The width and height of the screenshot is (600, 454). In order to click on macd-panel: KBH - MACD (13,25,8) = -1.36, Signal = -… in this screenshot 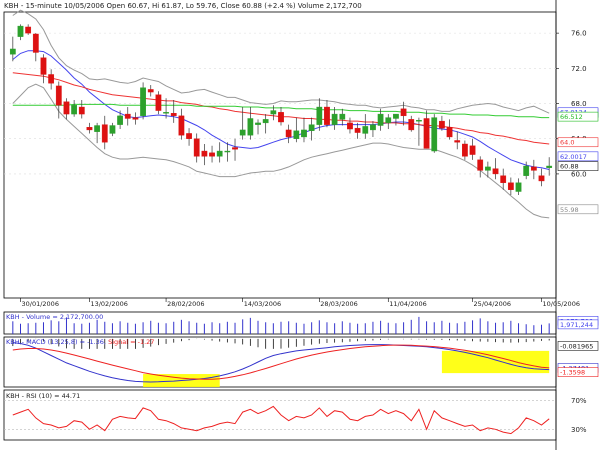, I will do `click(302, 362)`.